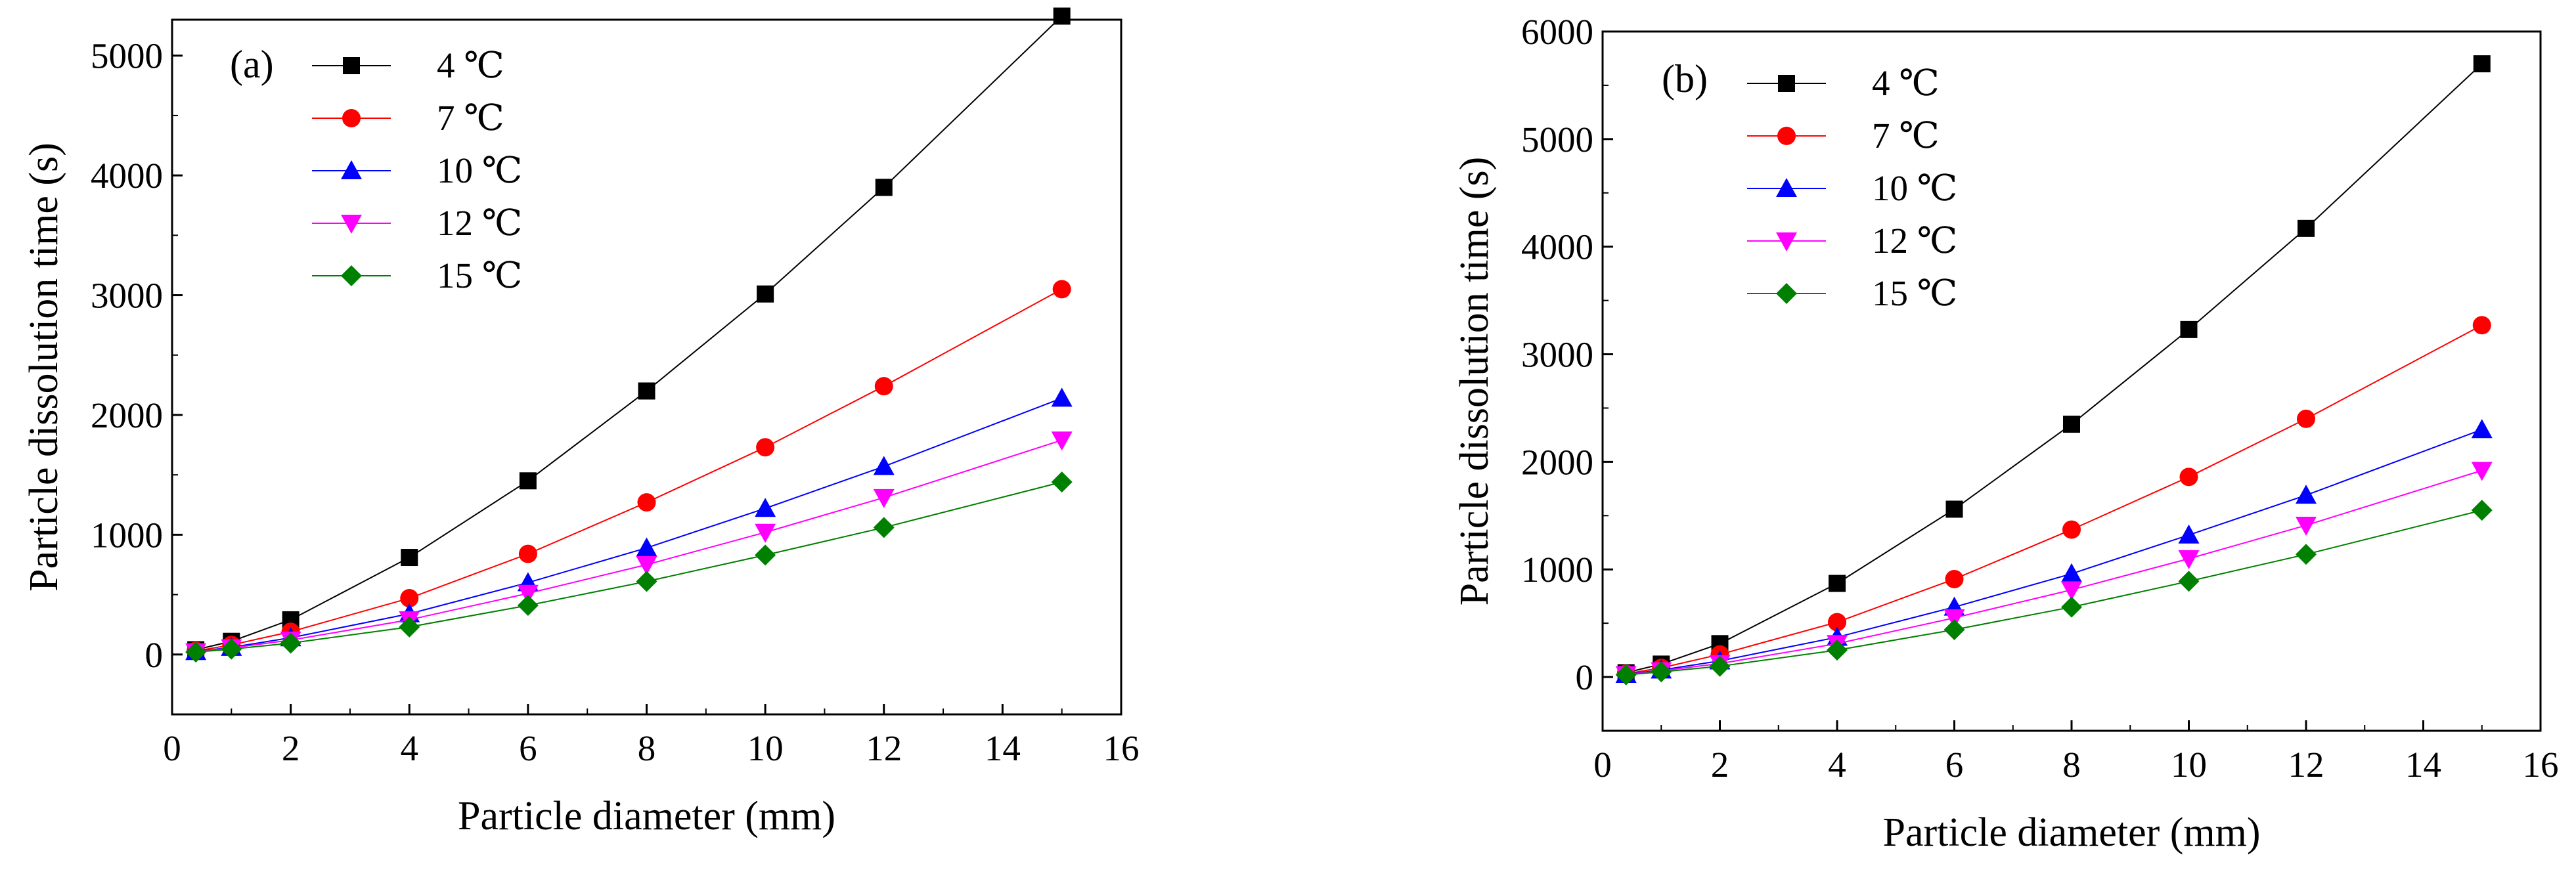 This screenshot has height=870, width=2576. I want to click on legend-label: 4 ℃, so click(470, 65).